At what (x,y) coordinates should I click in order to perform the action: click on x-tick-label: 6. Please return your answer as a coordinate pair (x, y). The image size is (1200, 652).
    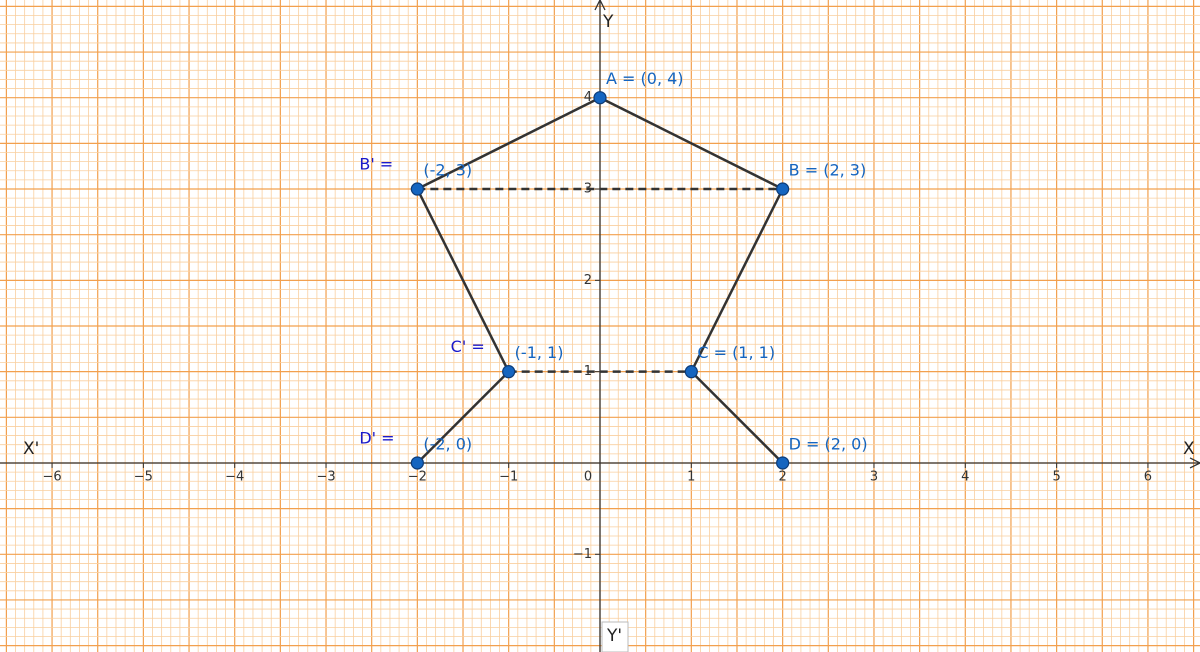
    Looking at the image, I should click on (1148, 476).